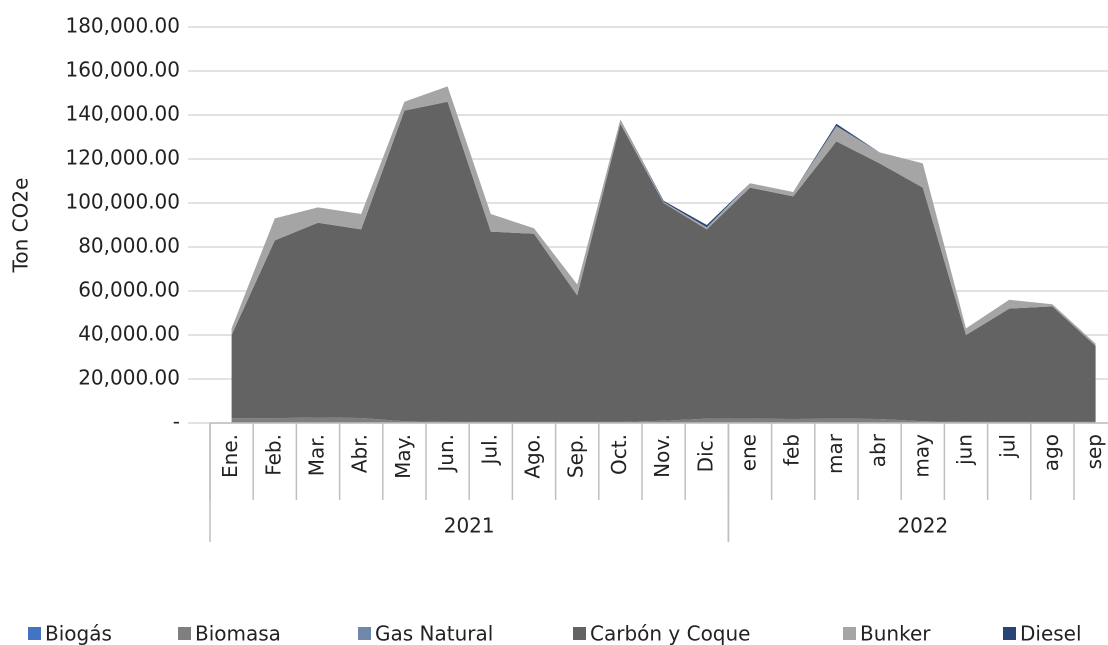 The width and height of the screenshot is (1108, 645). I want to click on x-tick-label: Nov., so click(662, 456).